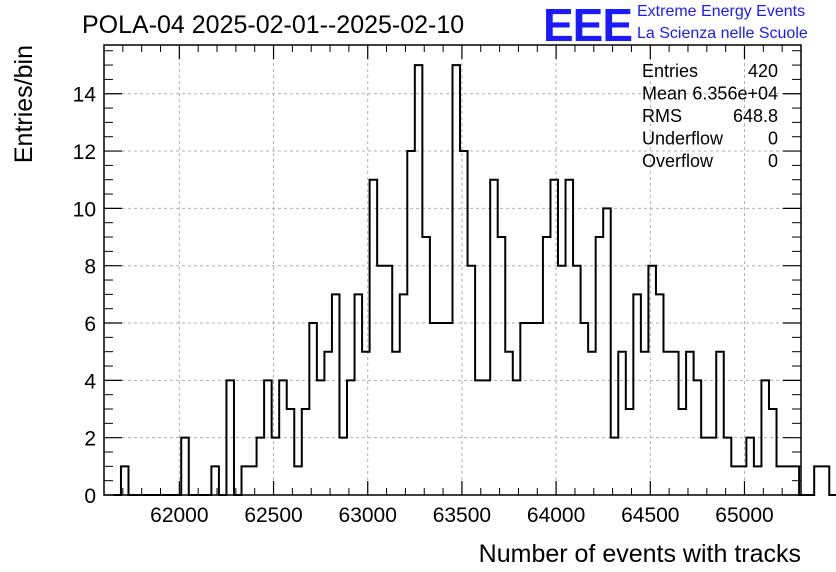 The height and width of the screenshot is (572, 836). I want to click on y-tick-label: 14, so click(85, 95).